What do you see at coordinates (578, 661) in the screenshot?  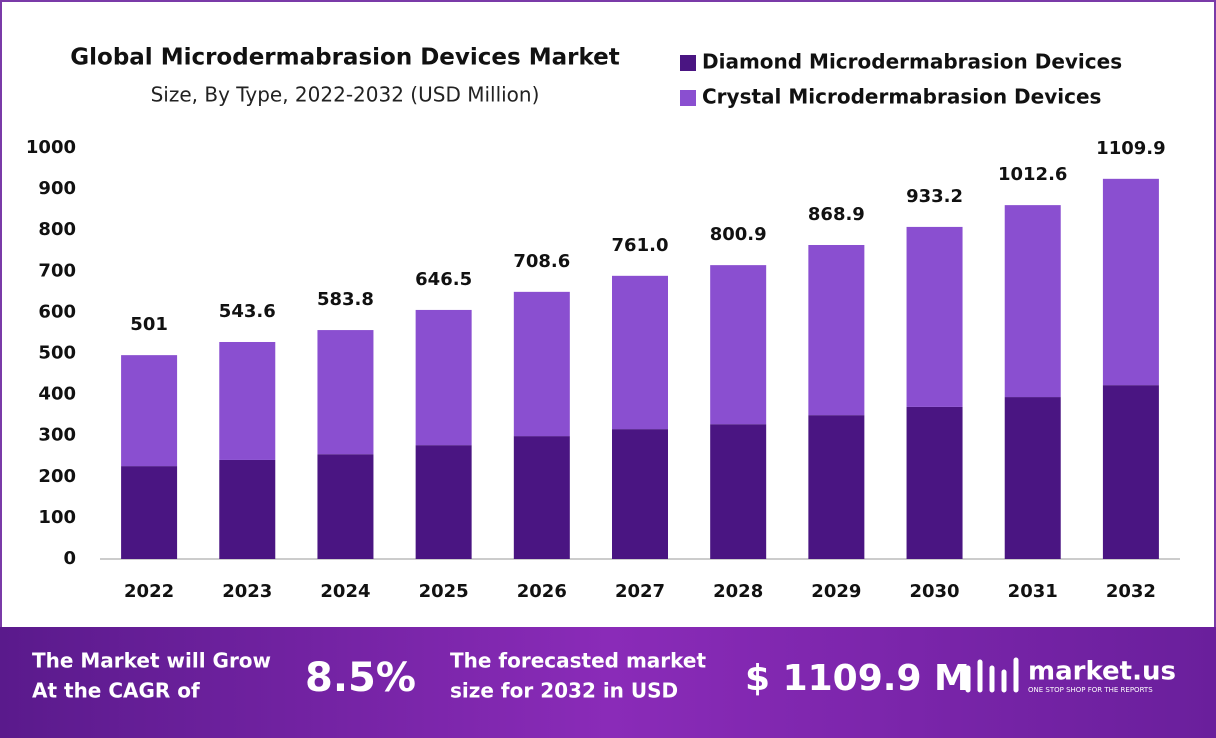 I see `forecast-text: The forecasted market` at bounding box center [578, 661].